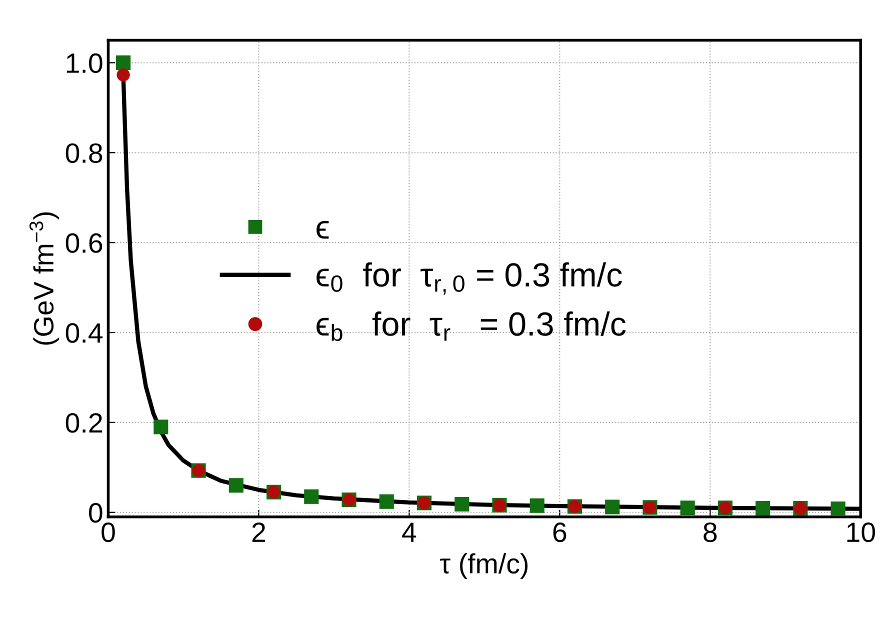  I want to click on x-tick-label: 10, so click(861, 532).